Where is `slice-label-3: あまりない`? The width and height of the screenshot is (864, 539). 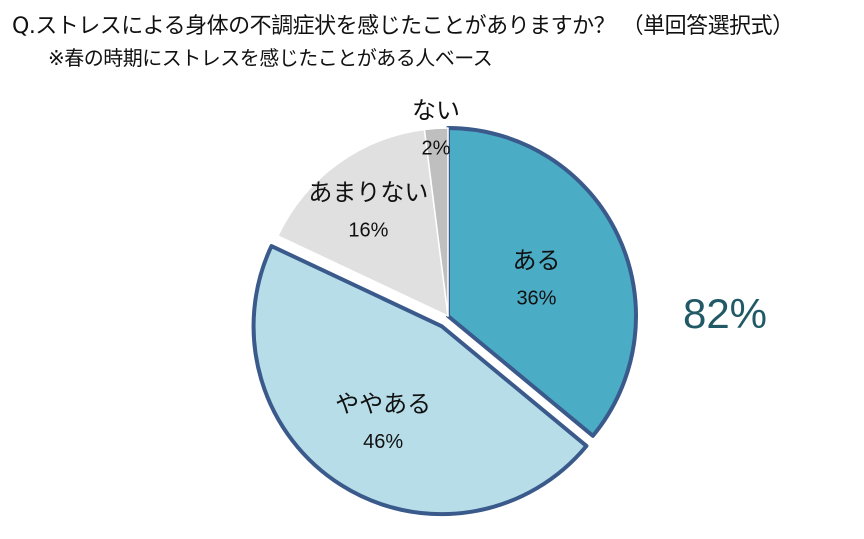 slice-label-3: あまりない is located at coordinates (368, 192).